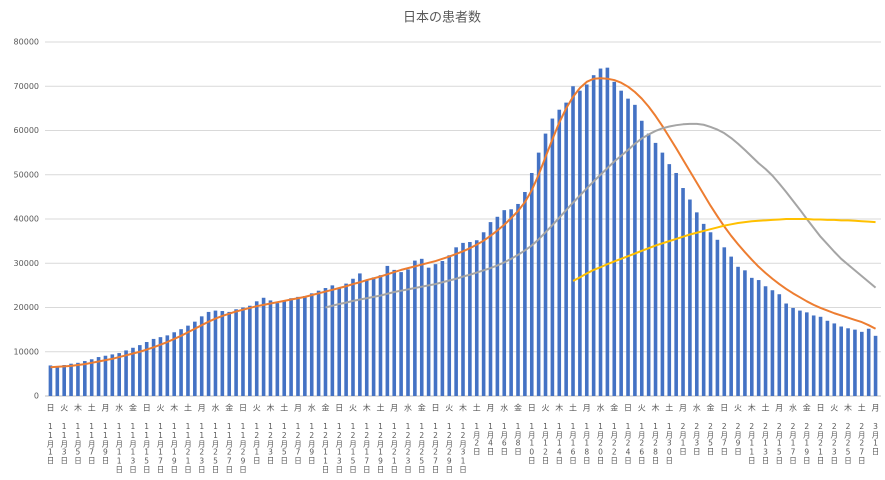 This screenshot has width=885, height=480. Describe the element at coordinates (641, 443) in the screenshot. I see `x-tick-label: 1月26日` at that location.